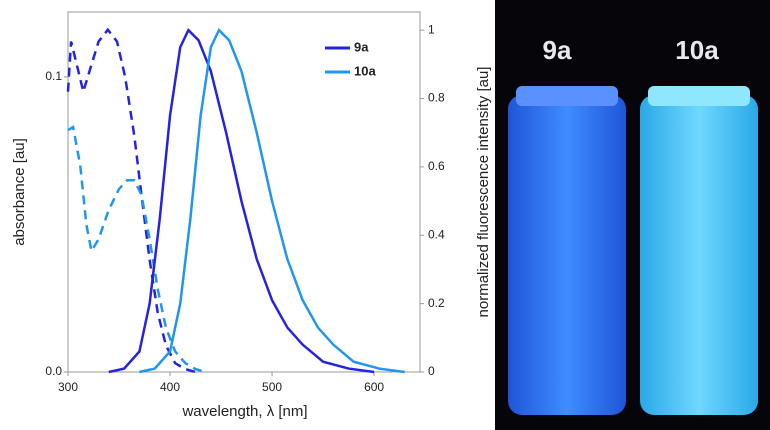 The width and height of the screenshot is (770, 430). Describe the element at coordinates (557, 50) in the screenshot. I see `photo-label: 9a` at that location.